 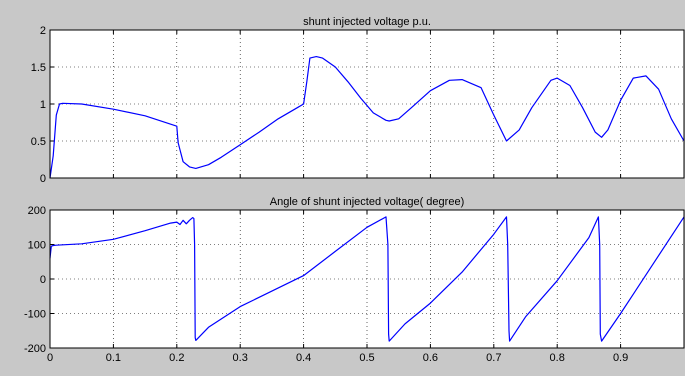 I want to click on top-y-tick-label: 0, so click(x=43, y=179).